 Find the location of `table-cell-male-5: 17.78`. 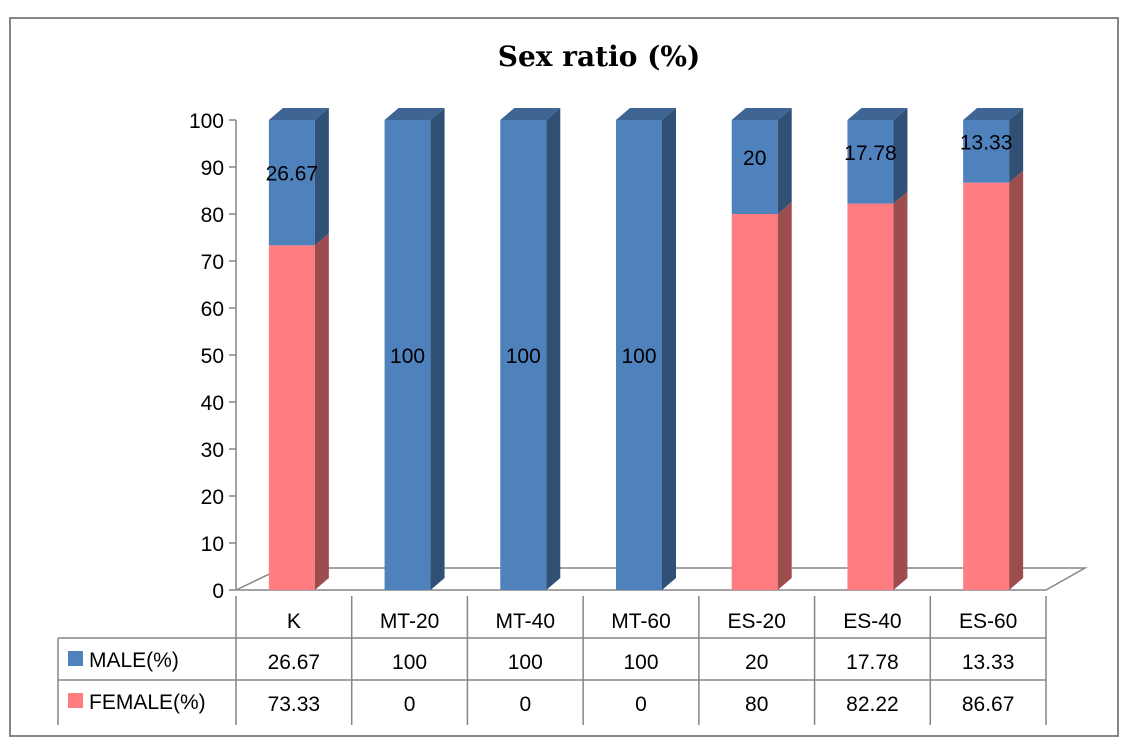

table-cell-male-5: 17.78 is located at coordinates (872, 662).